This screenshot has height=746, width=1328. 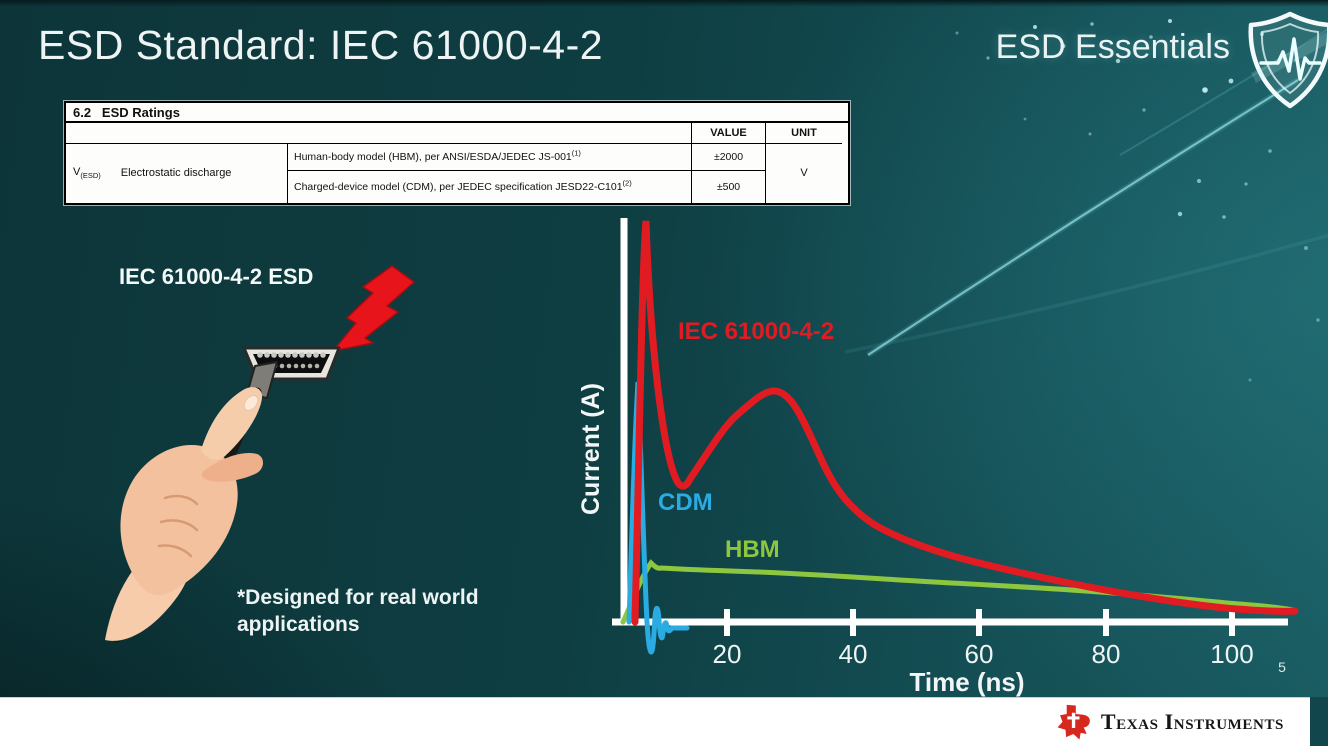 What do you see at coordinates (729, 157) in the screenshot?
I see `ratings-value-hbm: ±2000` at bounding box center [729, 157].